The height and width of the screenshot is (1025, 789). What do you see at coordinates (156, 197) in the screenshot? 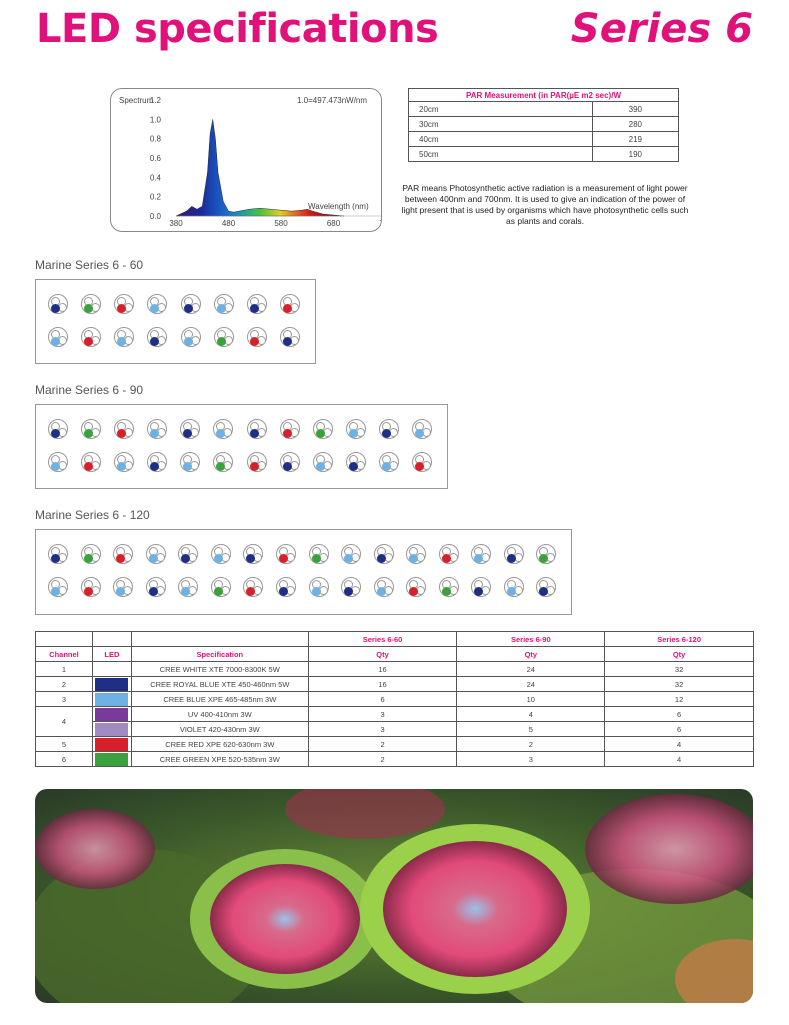
I see `y-tick-label: 0.2` at bounding box center [156, 197].